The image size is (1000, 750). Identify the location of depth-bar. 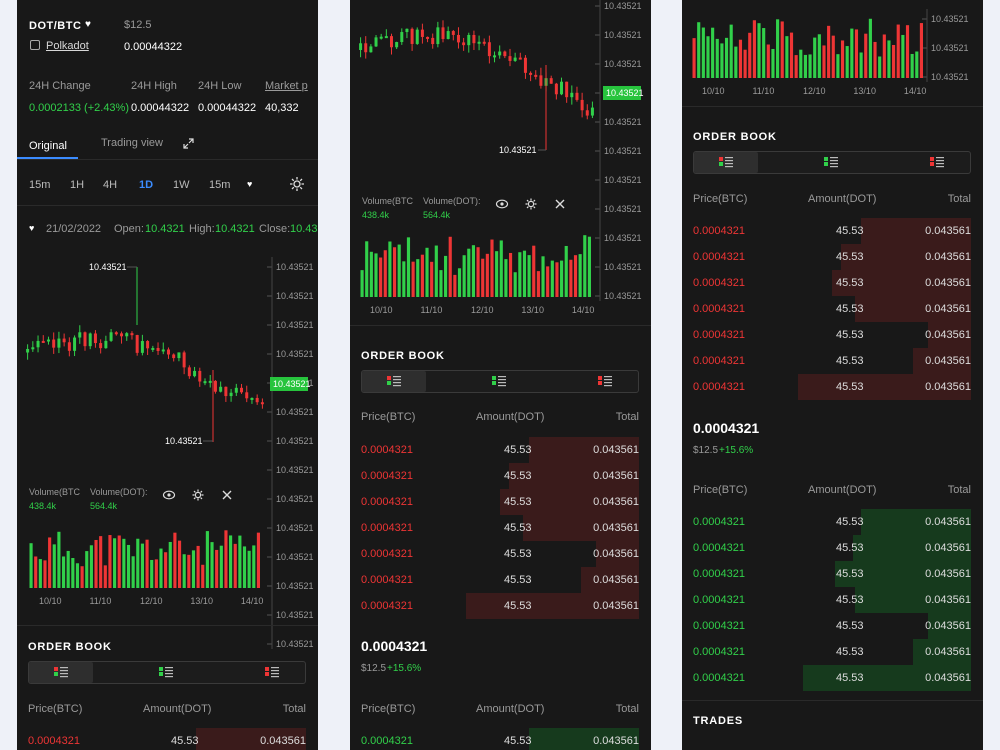
(581, 528).